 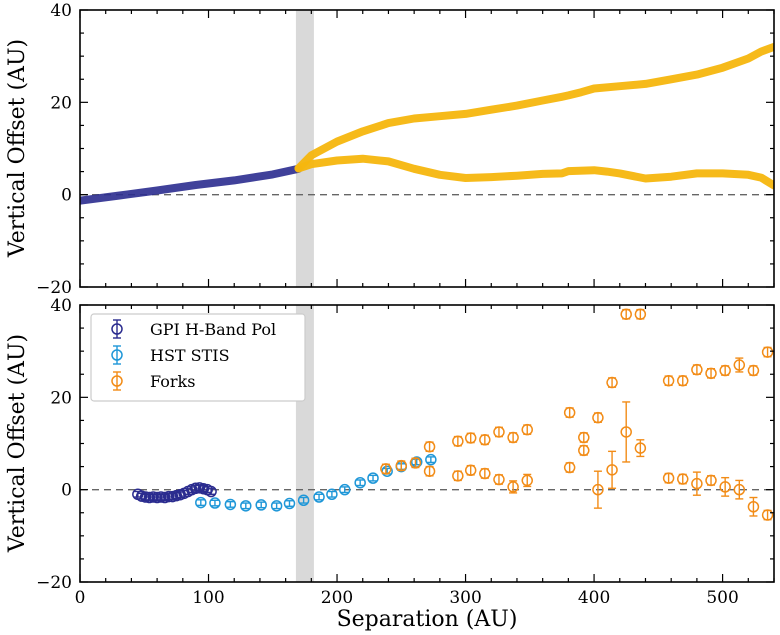 What do you see at coordinates (337, 598) in the screenshot?
I see `x-tick-label: 200` at bounding box center [337, 598].